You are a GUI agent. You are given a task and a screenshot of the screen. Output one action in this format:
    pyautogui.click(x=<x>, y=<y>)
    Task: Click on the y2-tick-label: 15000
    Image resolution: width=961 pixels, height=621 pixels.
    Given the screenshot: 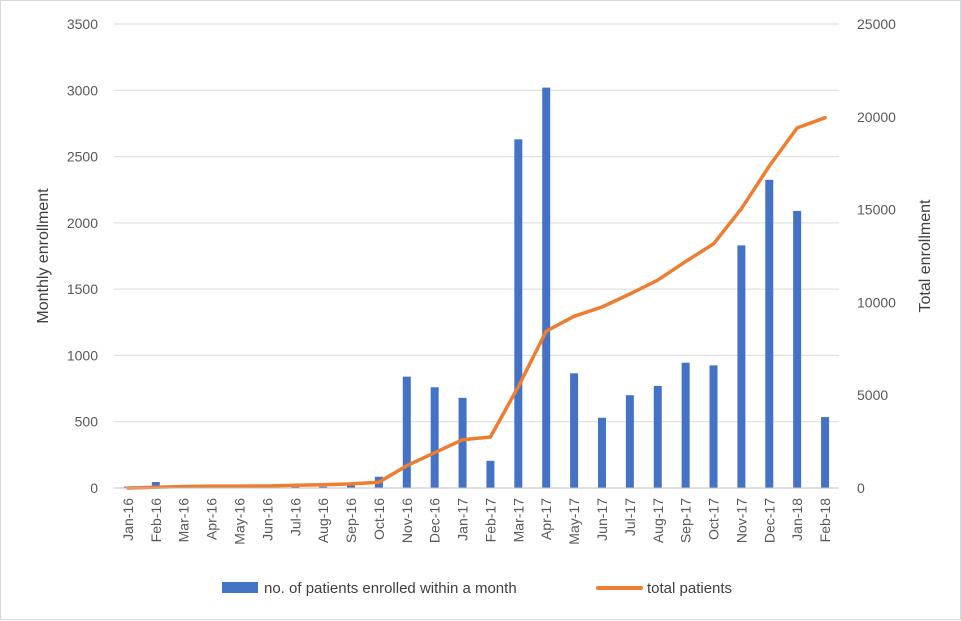 What is the action you would take?
    pyautogui.click(x=876, y=210)
    